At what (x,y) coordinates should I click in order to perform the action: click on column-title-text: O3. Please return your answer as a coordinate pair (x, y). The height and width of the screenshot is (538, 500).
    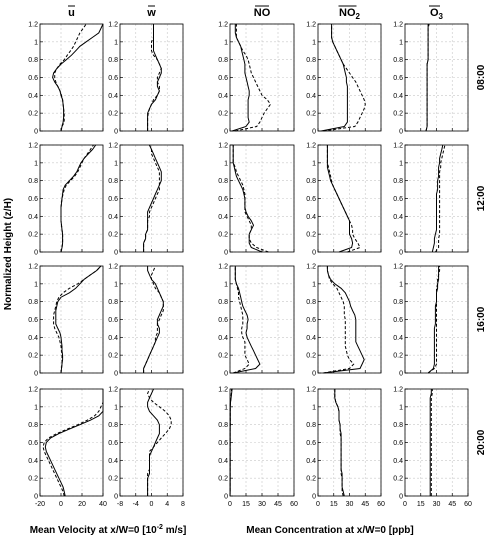
    Looking at the image, I should click on (437, 14).